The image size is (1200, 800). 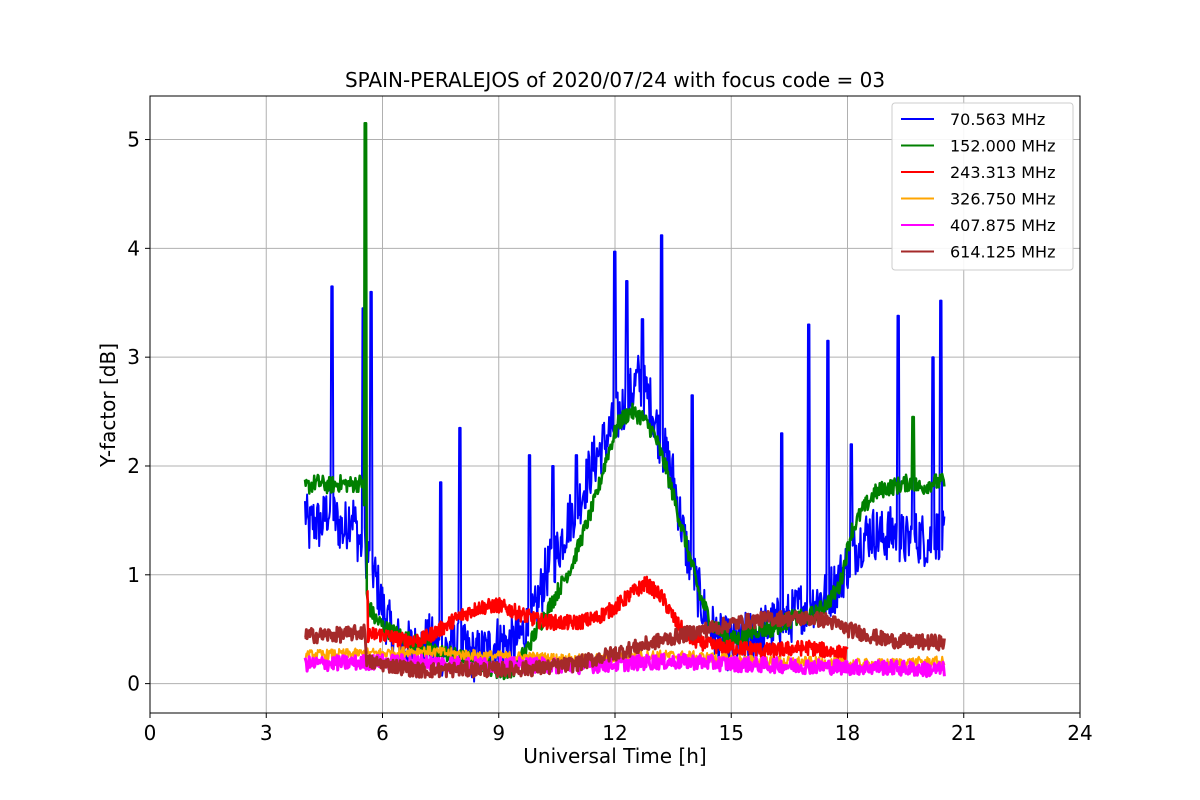 What do you see at coordinates (1002, 146) in the screenshot?
I see `legend-label: 152.000 MHz` at bounding box center [1002, 146].